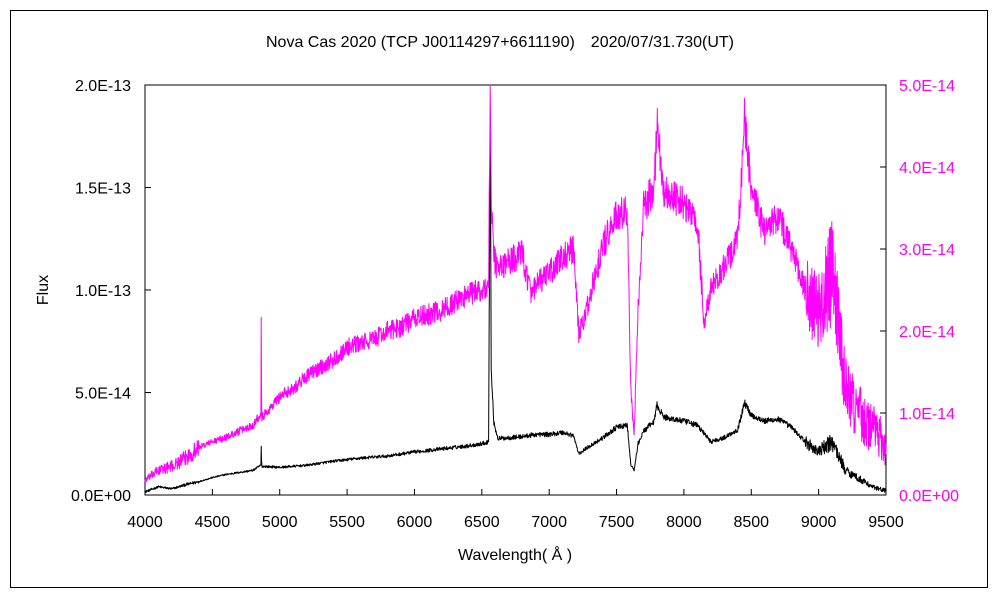 Image resolution: width=1000 pixels, height=600 pixels. What do you see at coordinates (103, 189) in the screenshot?
I see `y-left-tick-label: 1.5E-13` at bounding box center [103, 189].